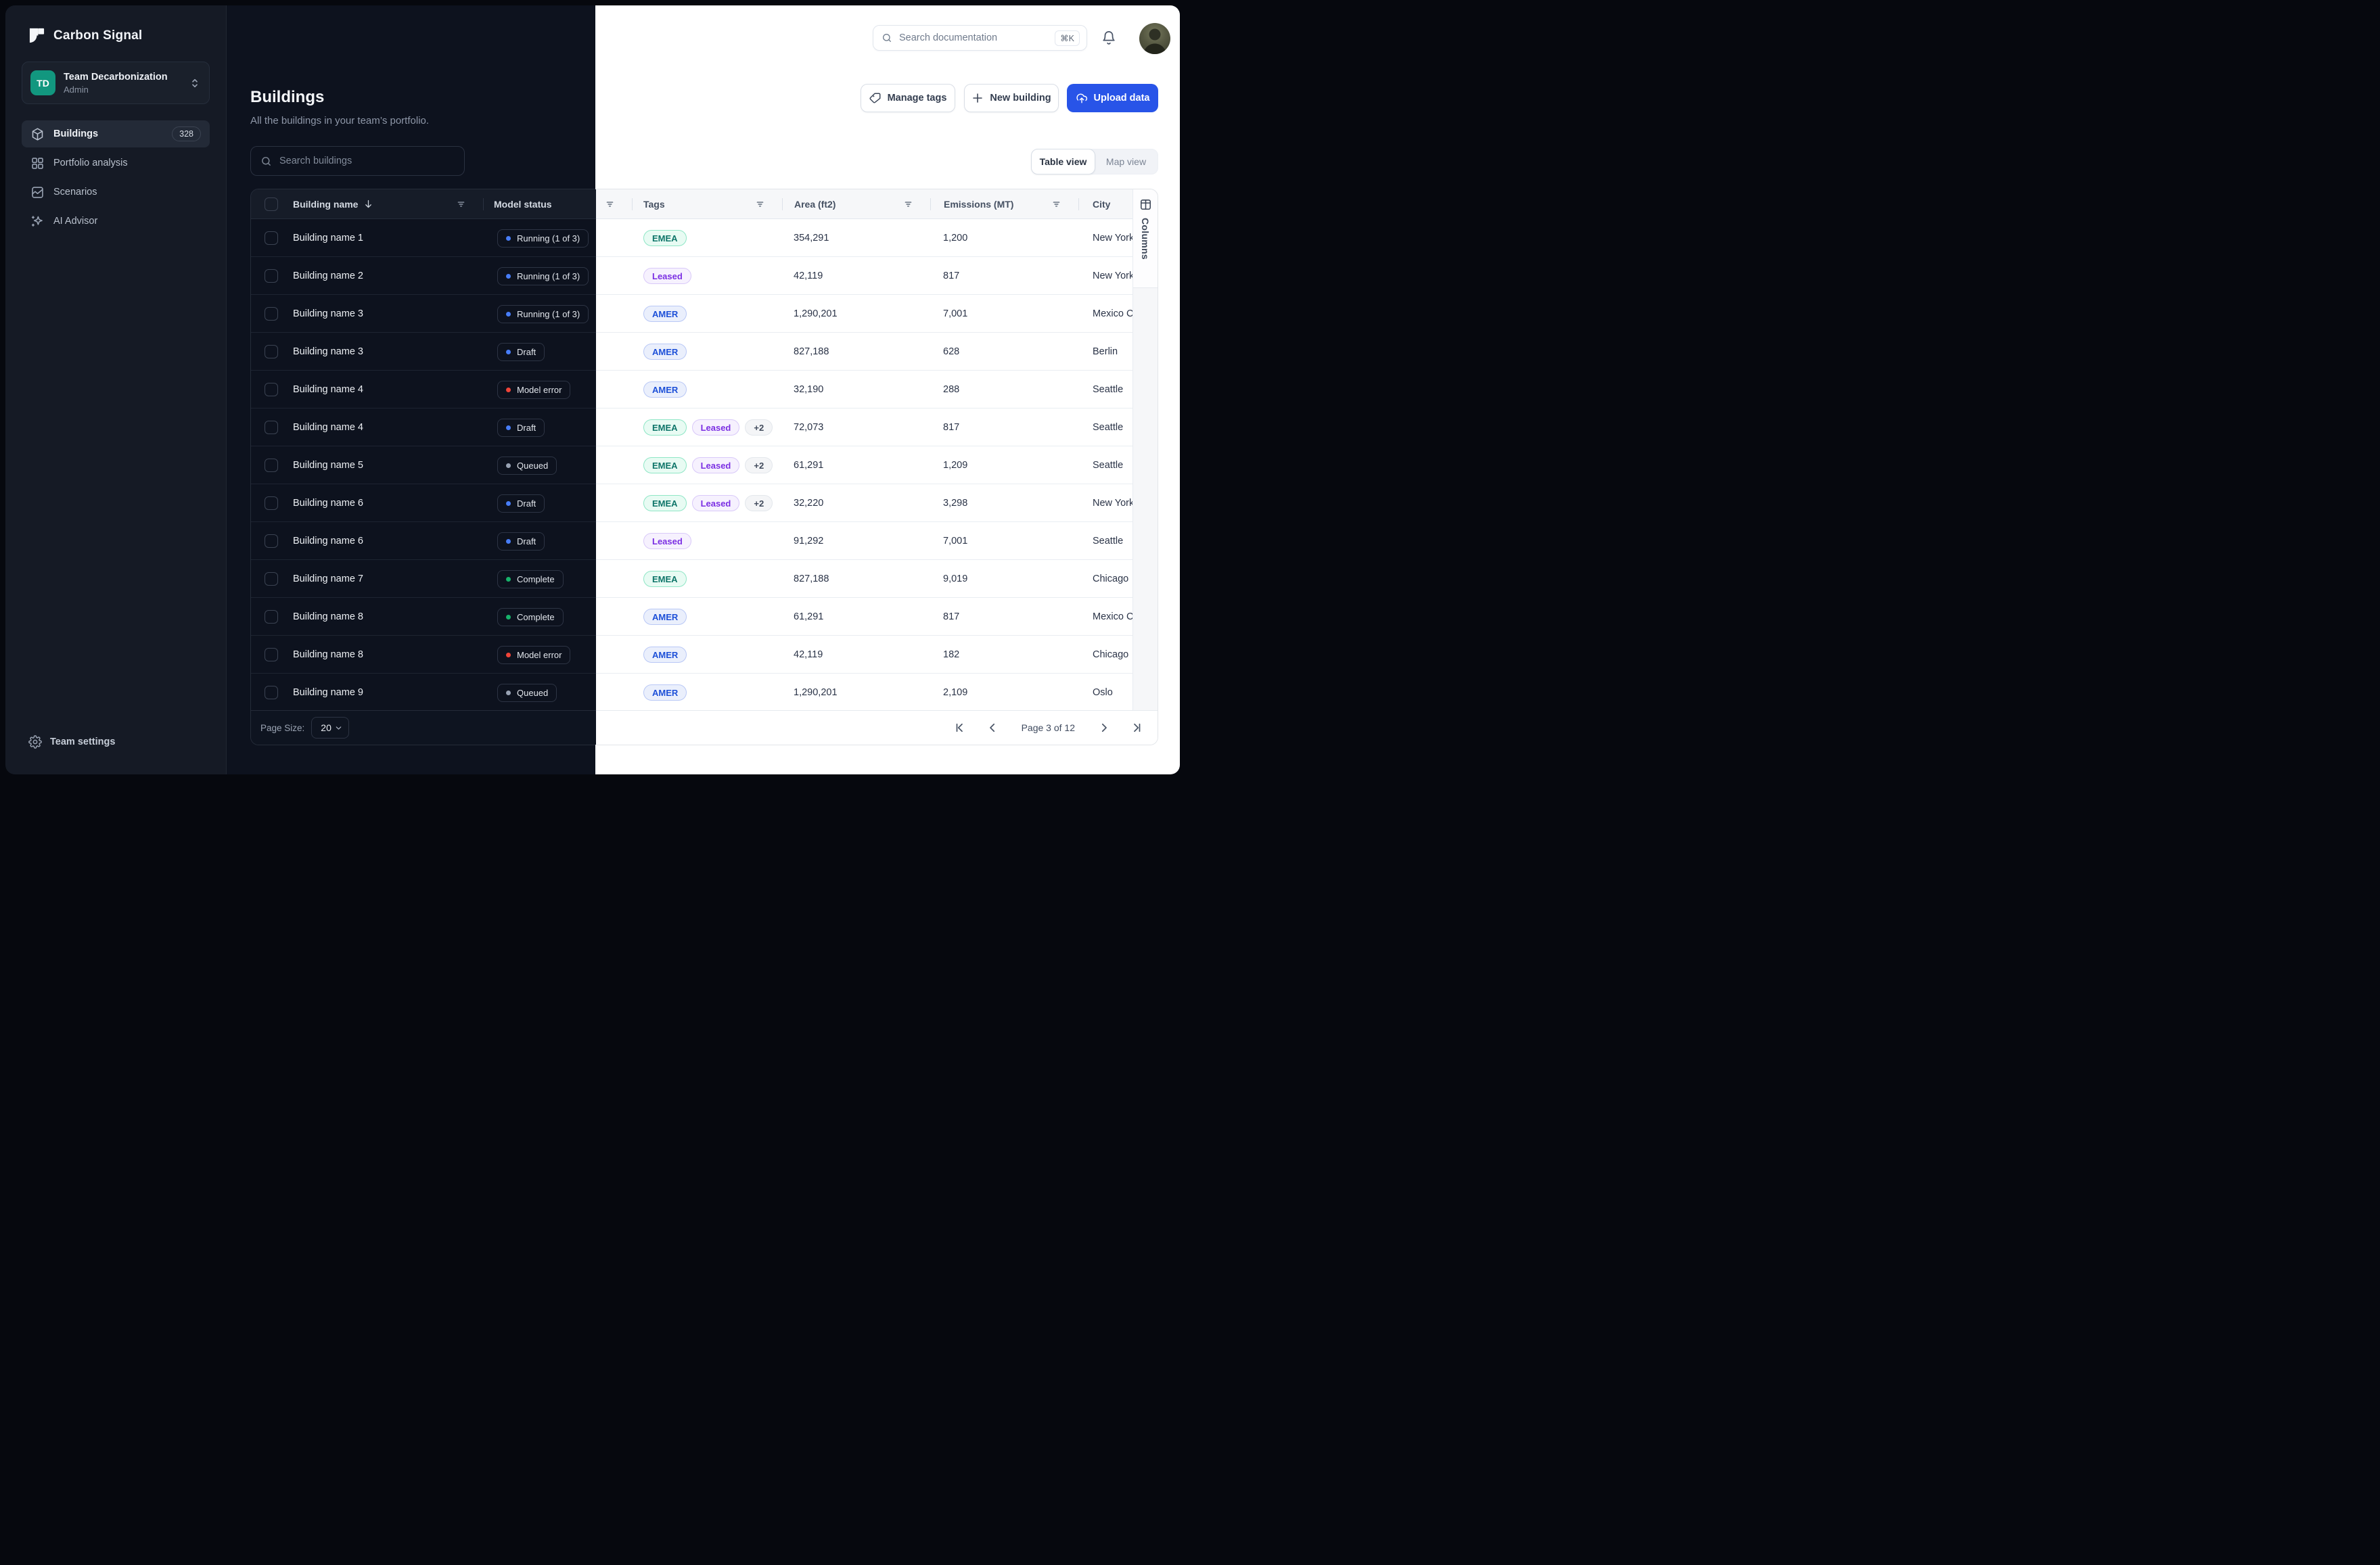 The image size is (2380, 1565). Describe the element at coordinates (1118, 616) in the screenshot. I see `city-cell: Mexico City` at that location.